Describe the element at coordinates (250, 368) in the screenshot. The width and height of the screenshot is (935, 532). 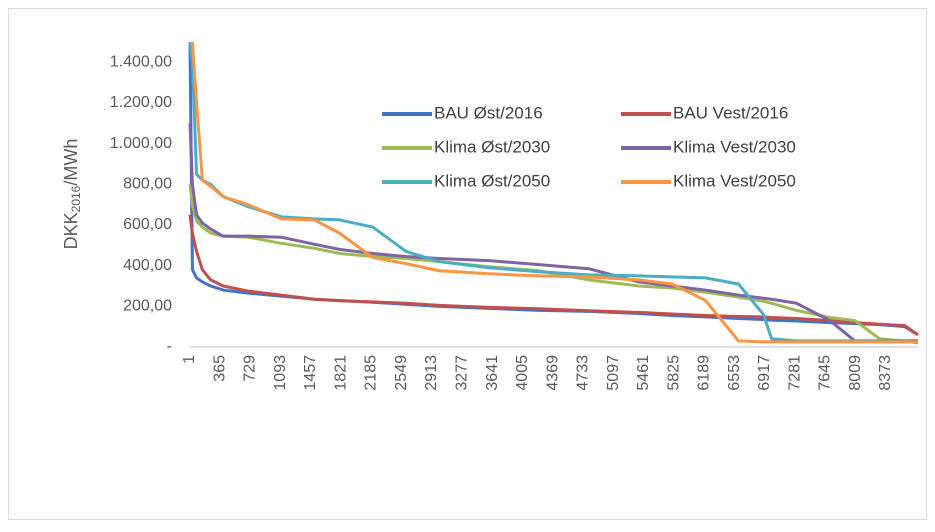
I see `x-tick-label: 729` at that location.